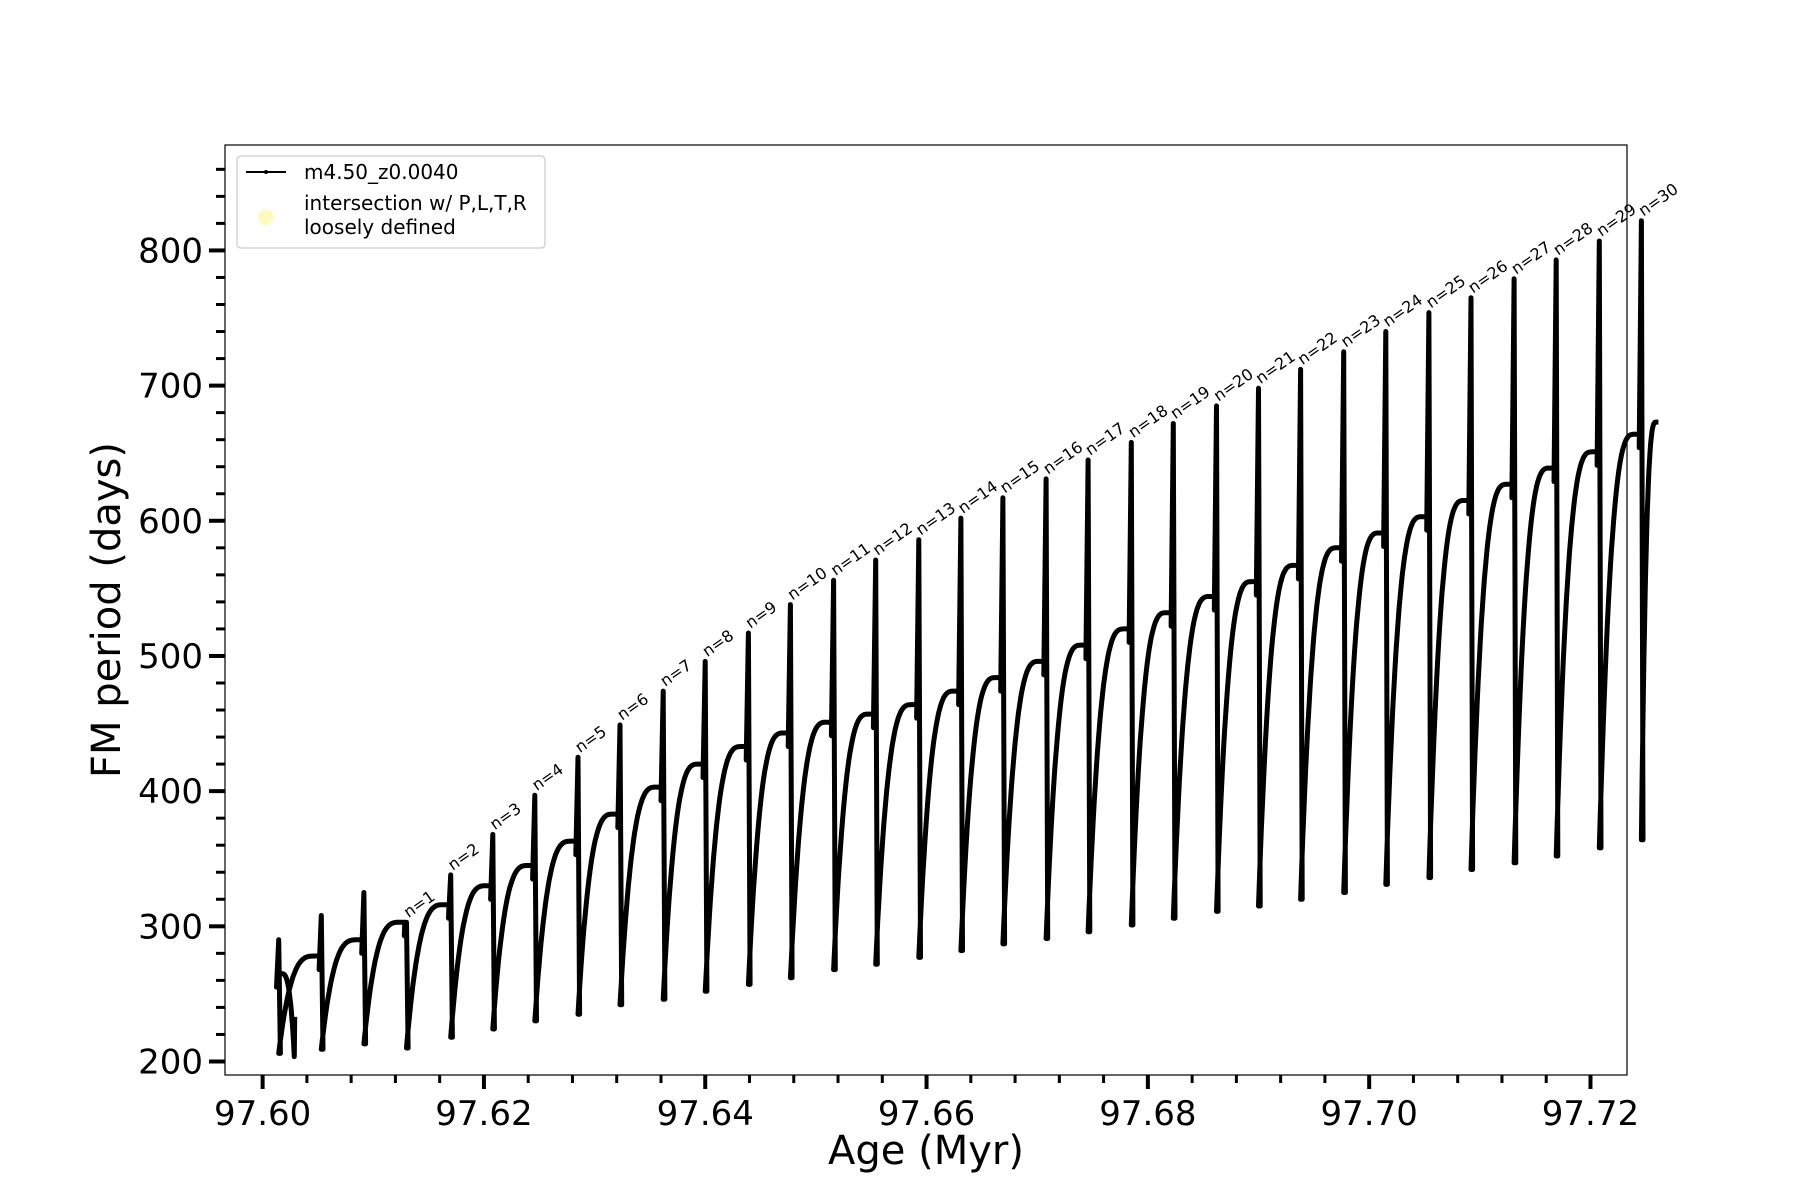  Describe the element at coordinates (705, 1114) in the screenshot. I see `x-tick-label: 97.64` at that location.